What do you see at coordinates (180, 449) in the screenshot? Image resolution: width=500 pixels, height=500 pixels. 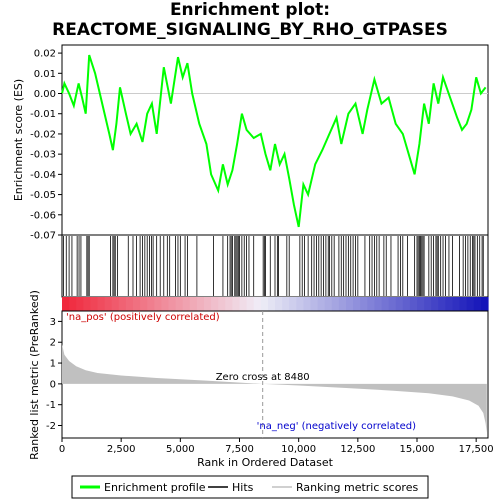 I see `x-tick-label: 5,000` at bounding box center [180, 449].